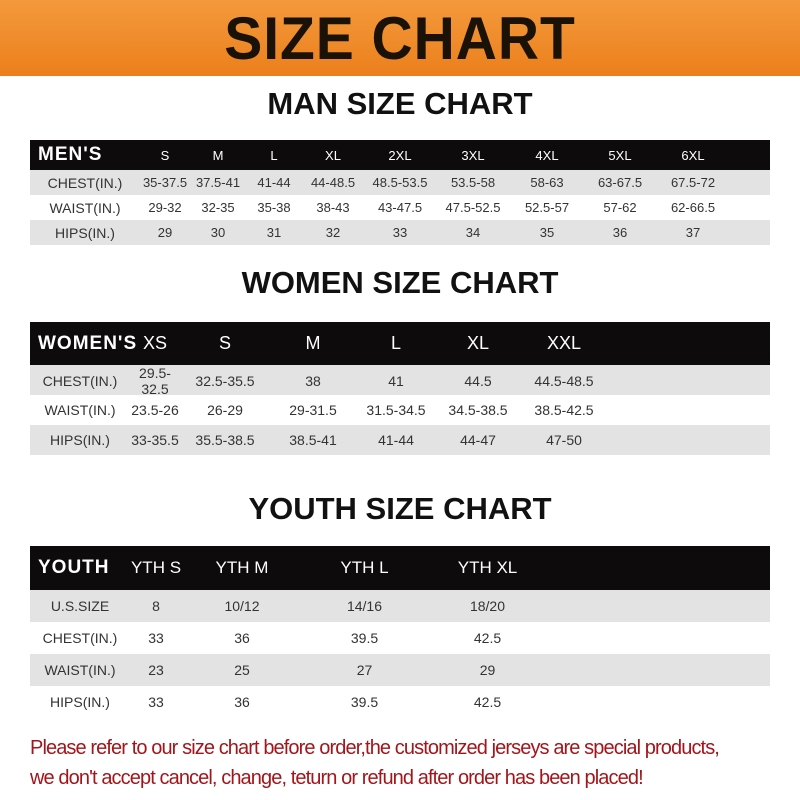 Image resolution: width=800 pixels, height=800 pixels. I want to click on table-cell: 5XL, so click(620, 155).